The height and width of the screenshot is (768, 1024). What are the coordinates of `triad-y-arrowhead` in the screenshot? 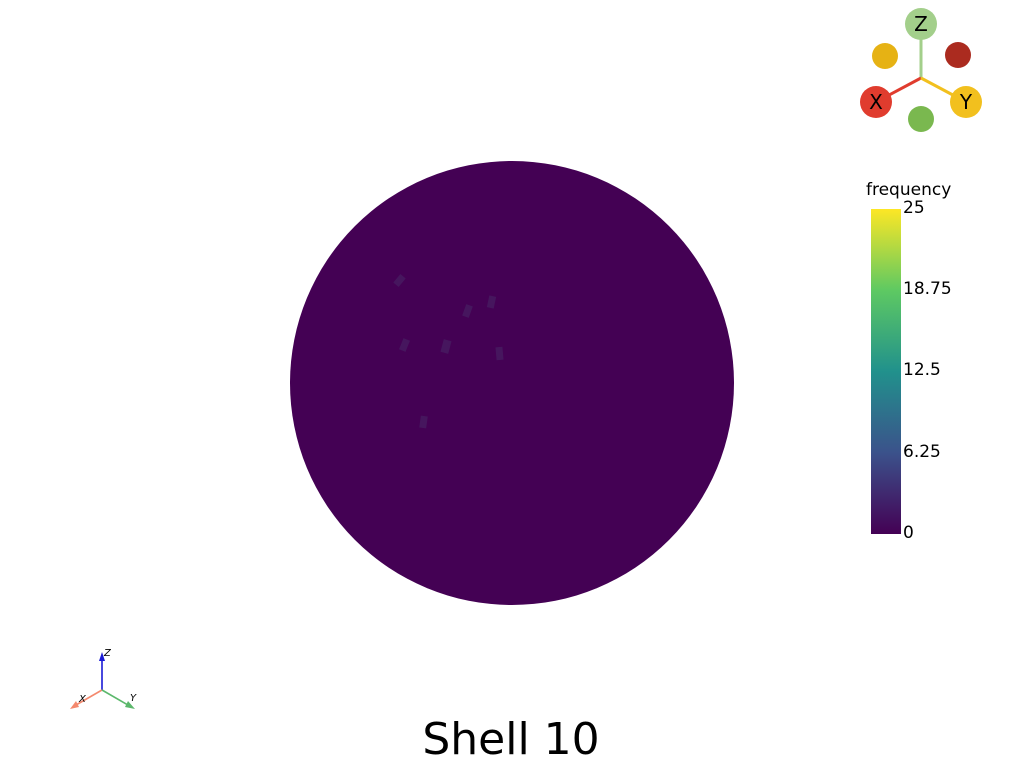 It's located at (130, 705).